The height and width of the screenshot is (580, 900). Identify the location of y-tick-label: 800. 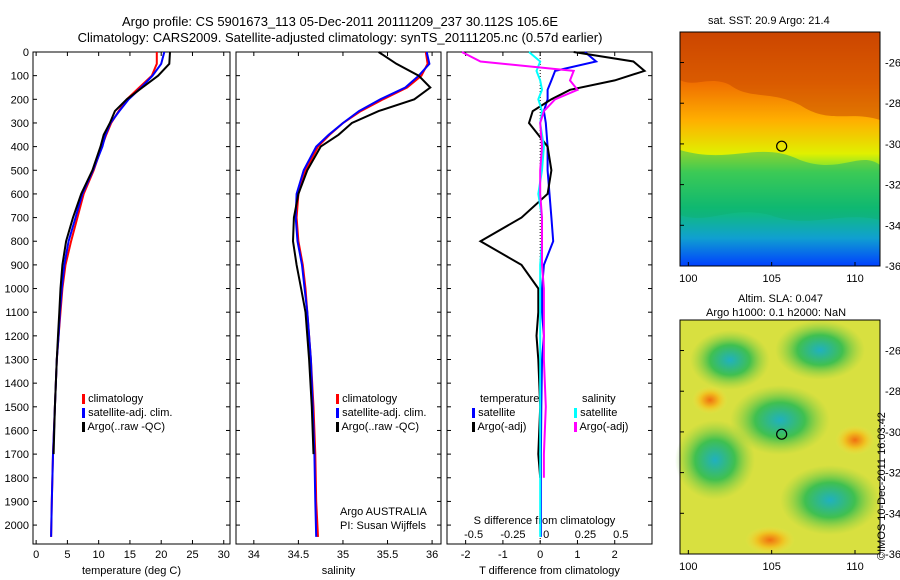
(20, 242).